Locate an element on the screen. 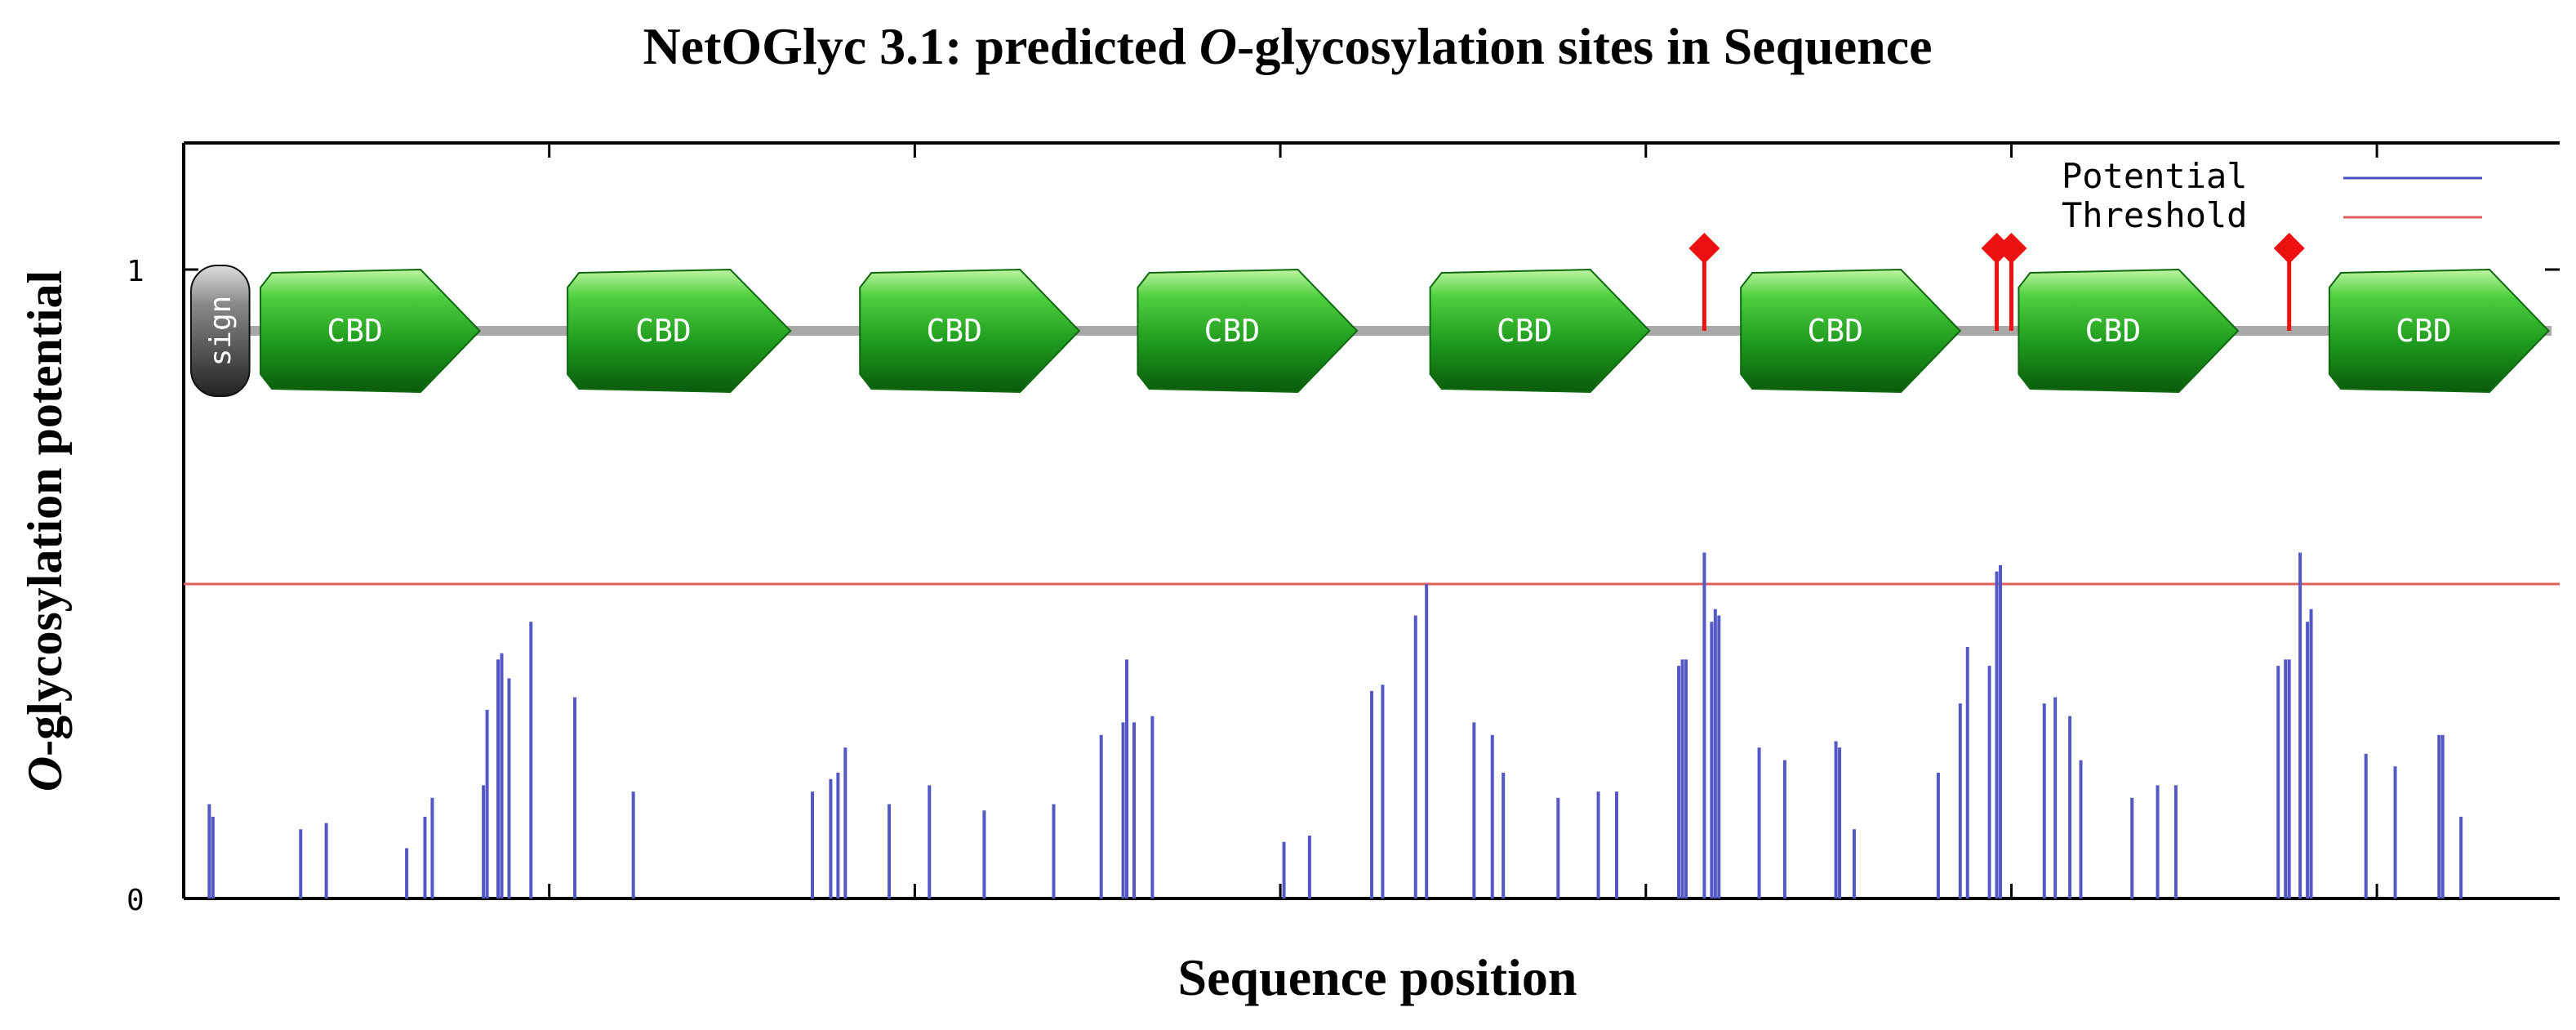 Image resolution: width=2576 pixels, height=1030 pixels. x-axis-label: Sequence position is located at coordinates (1377, 977).